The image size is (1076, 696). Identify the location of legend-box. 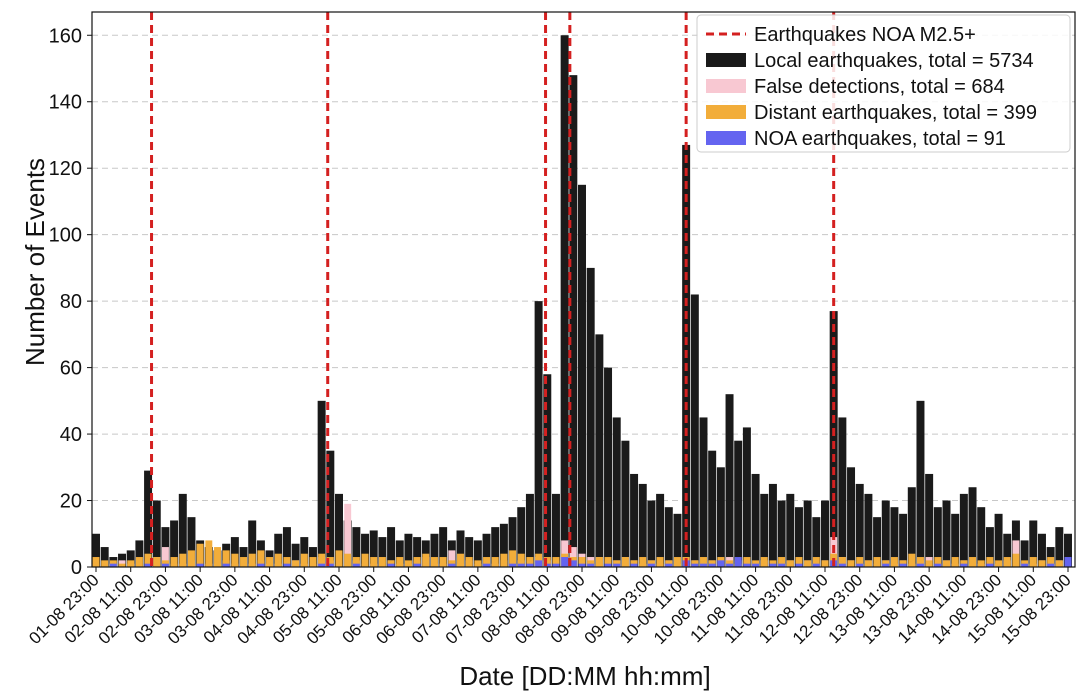
(883, 83).